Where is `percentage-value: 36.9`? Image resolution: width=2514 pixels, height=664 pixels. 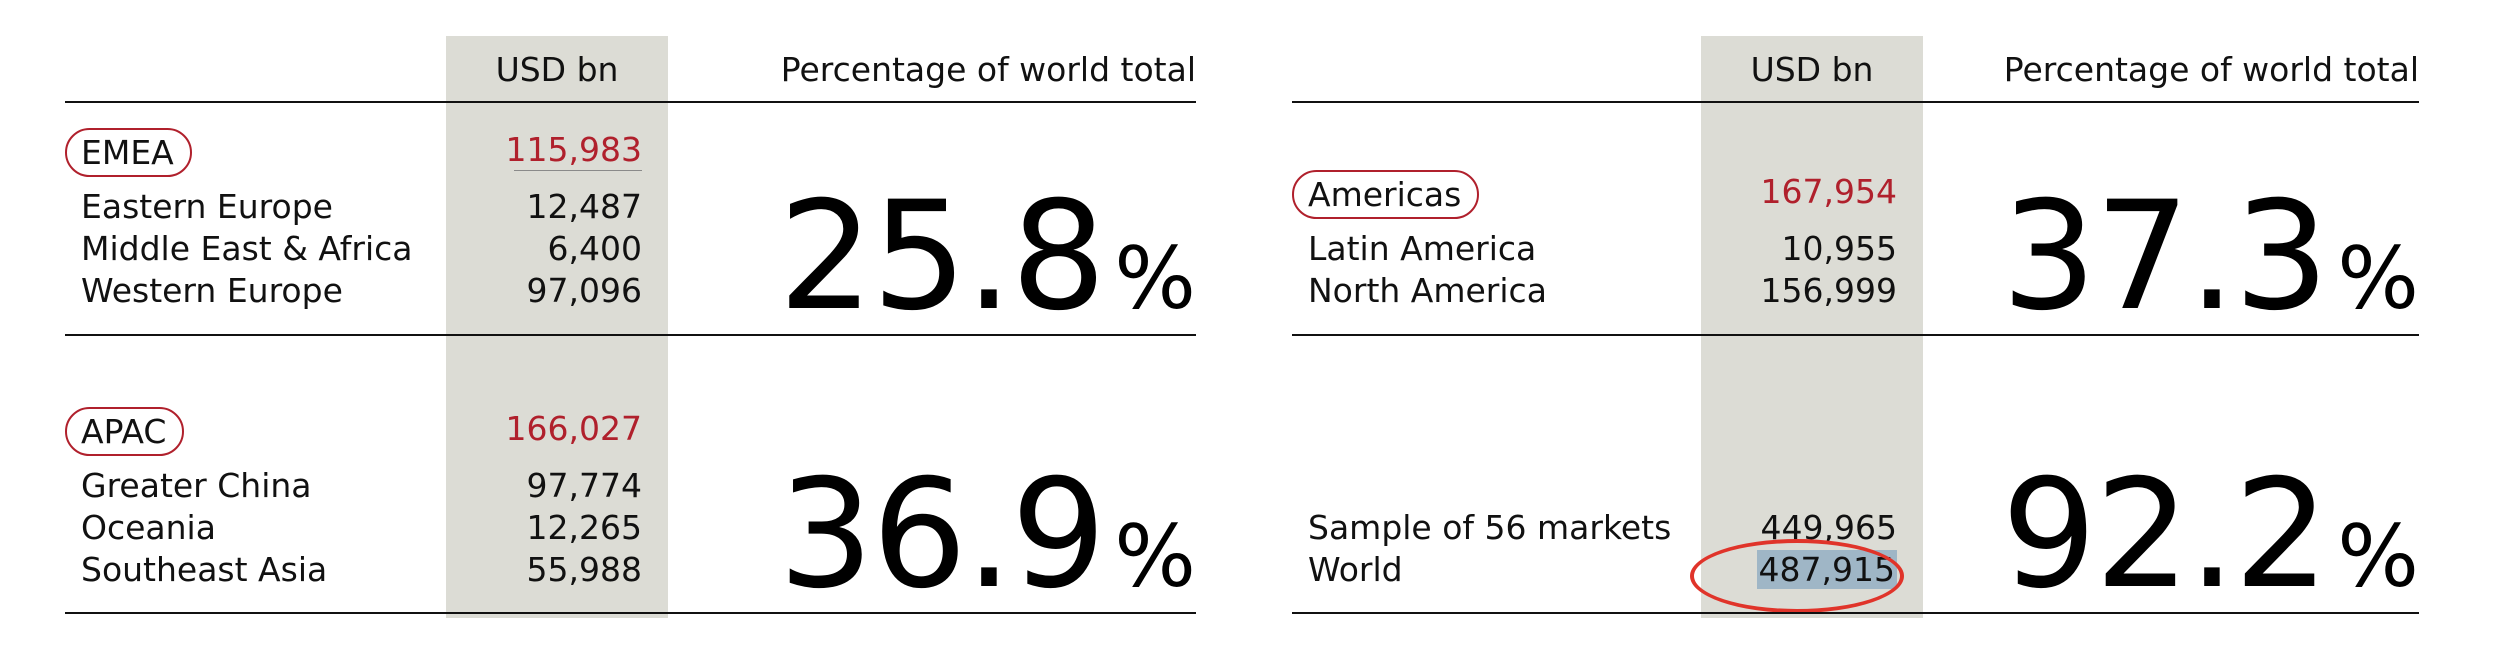
percentage-value: 36.9 is located at coordinates (942, 535).